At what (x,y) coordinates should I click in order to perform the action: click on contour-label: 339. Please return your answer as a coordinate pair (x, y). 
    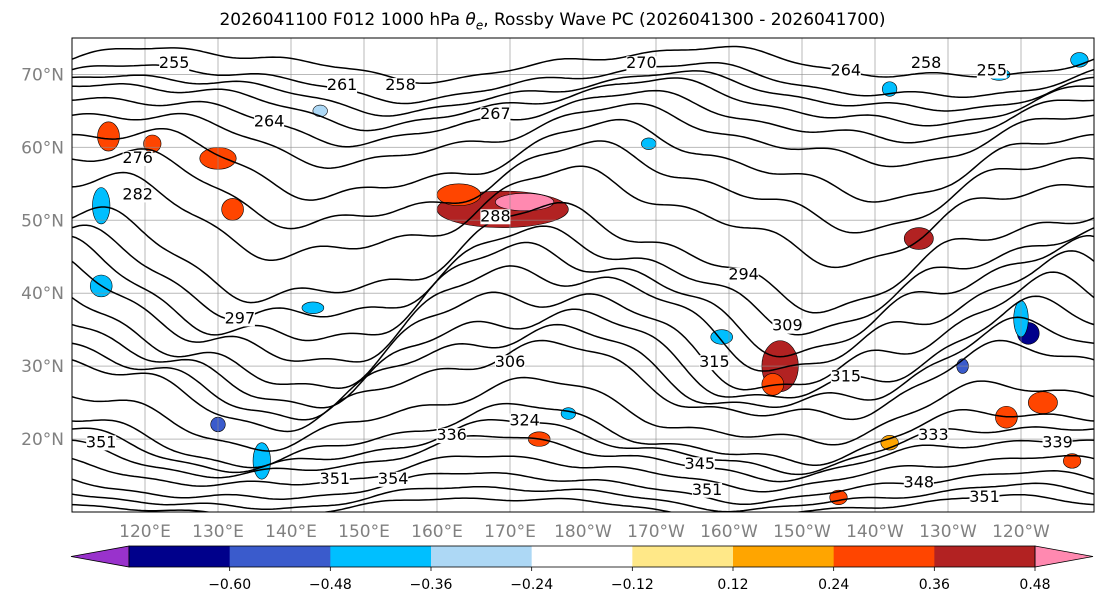
    Looking at the image, I should click on (1057, 441).